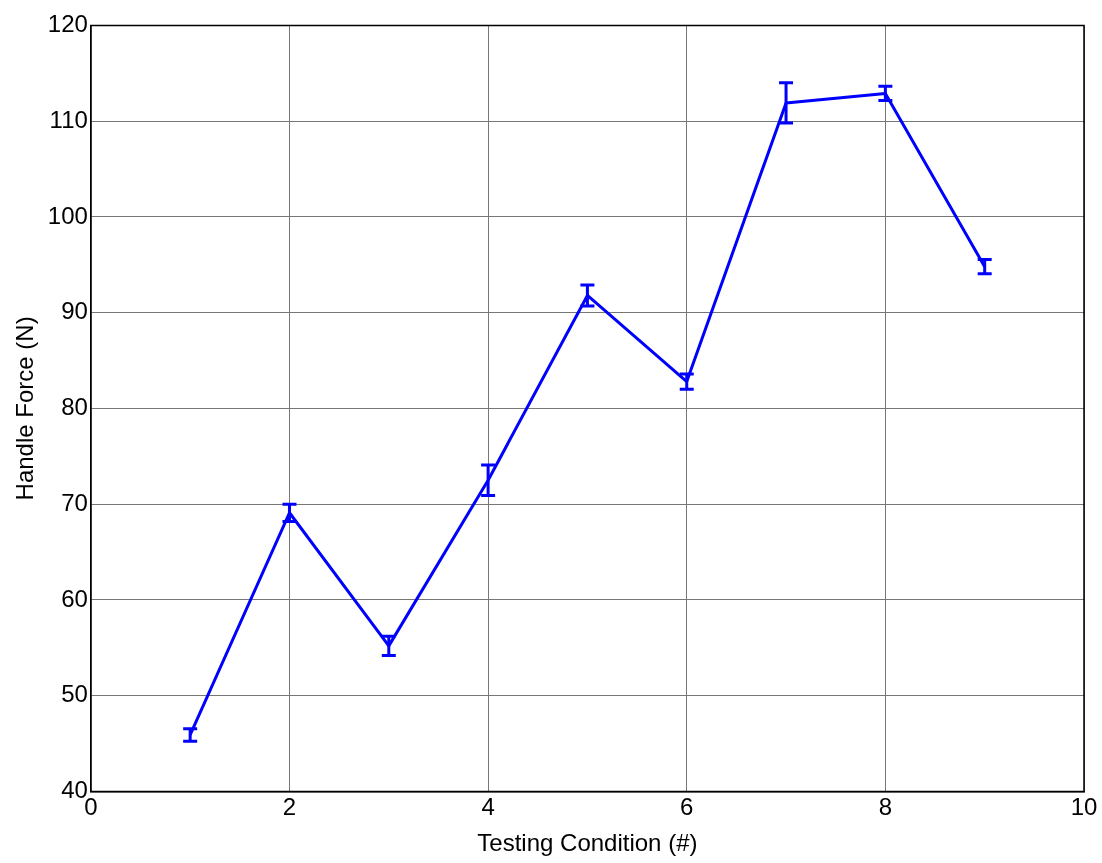 The image size is (1102, 863). Describe the element at coordinates (68, 119) in the screenshot. I see `y-tick-label: 110` at that location.